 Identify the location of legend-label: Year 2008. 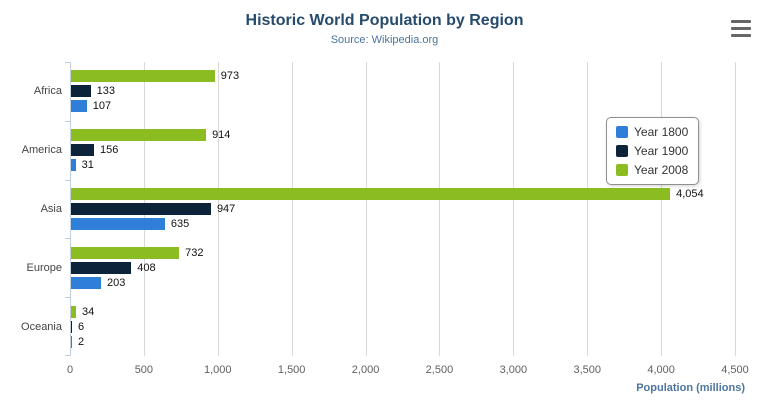
(661, 170).